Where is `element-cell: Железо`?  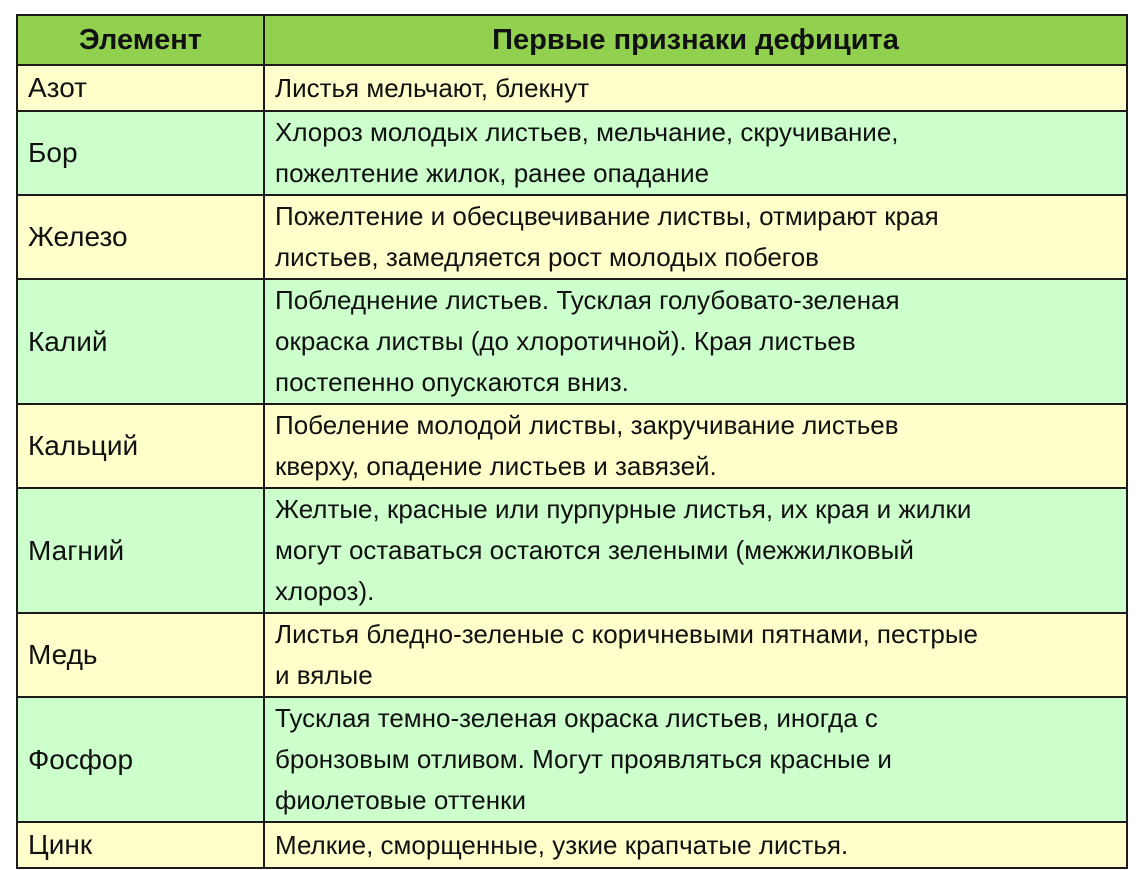
element-cell: Железо is located at coordinates (140, 237).